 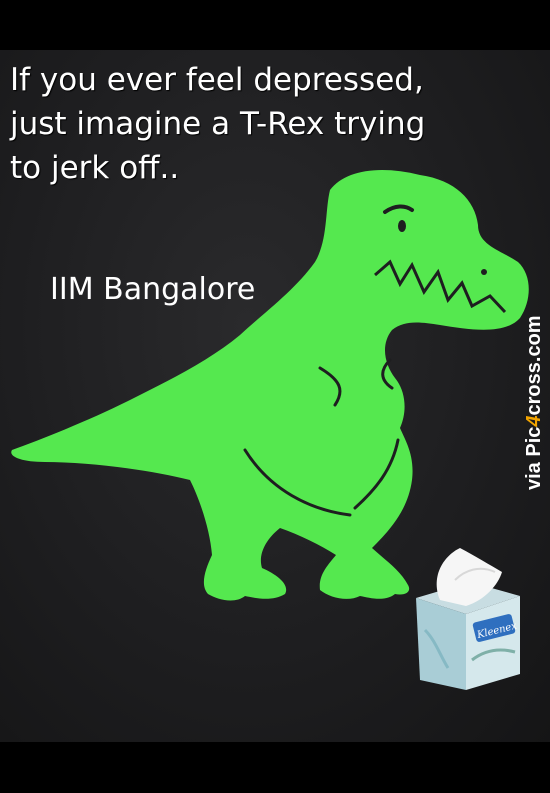 I want to click on caption-line-3: to jerk off.., so click(x=95, y=168).